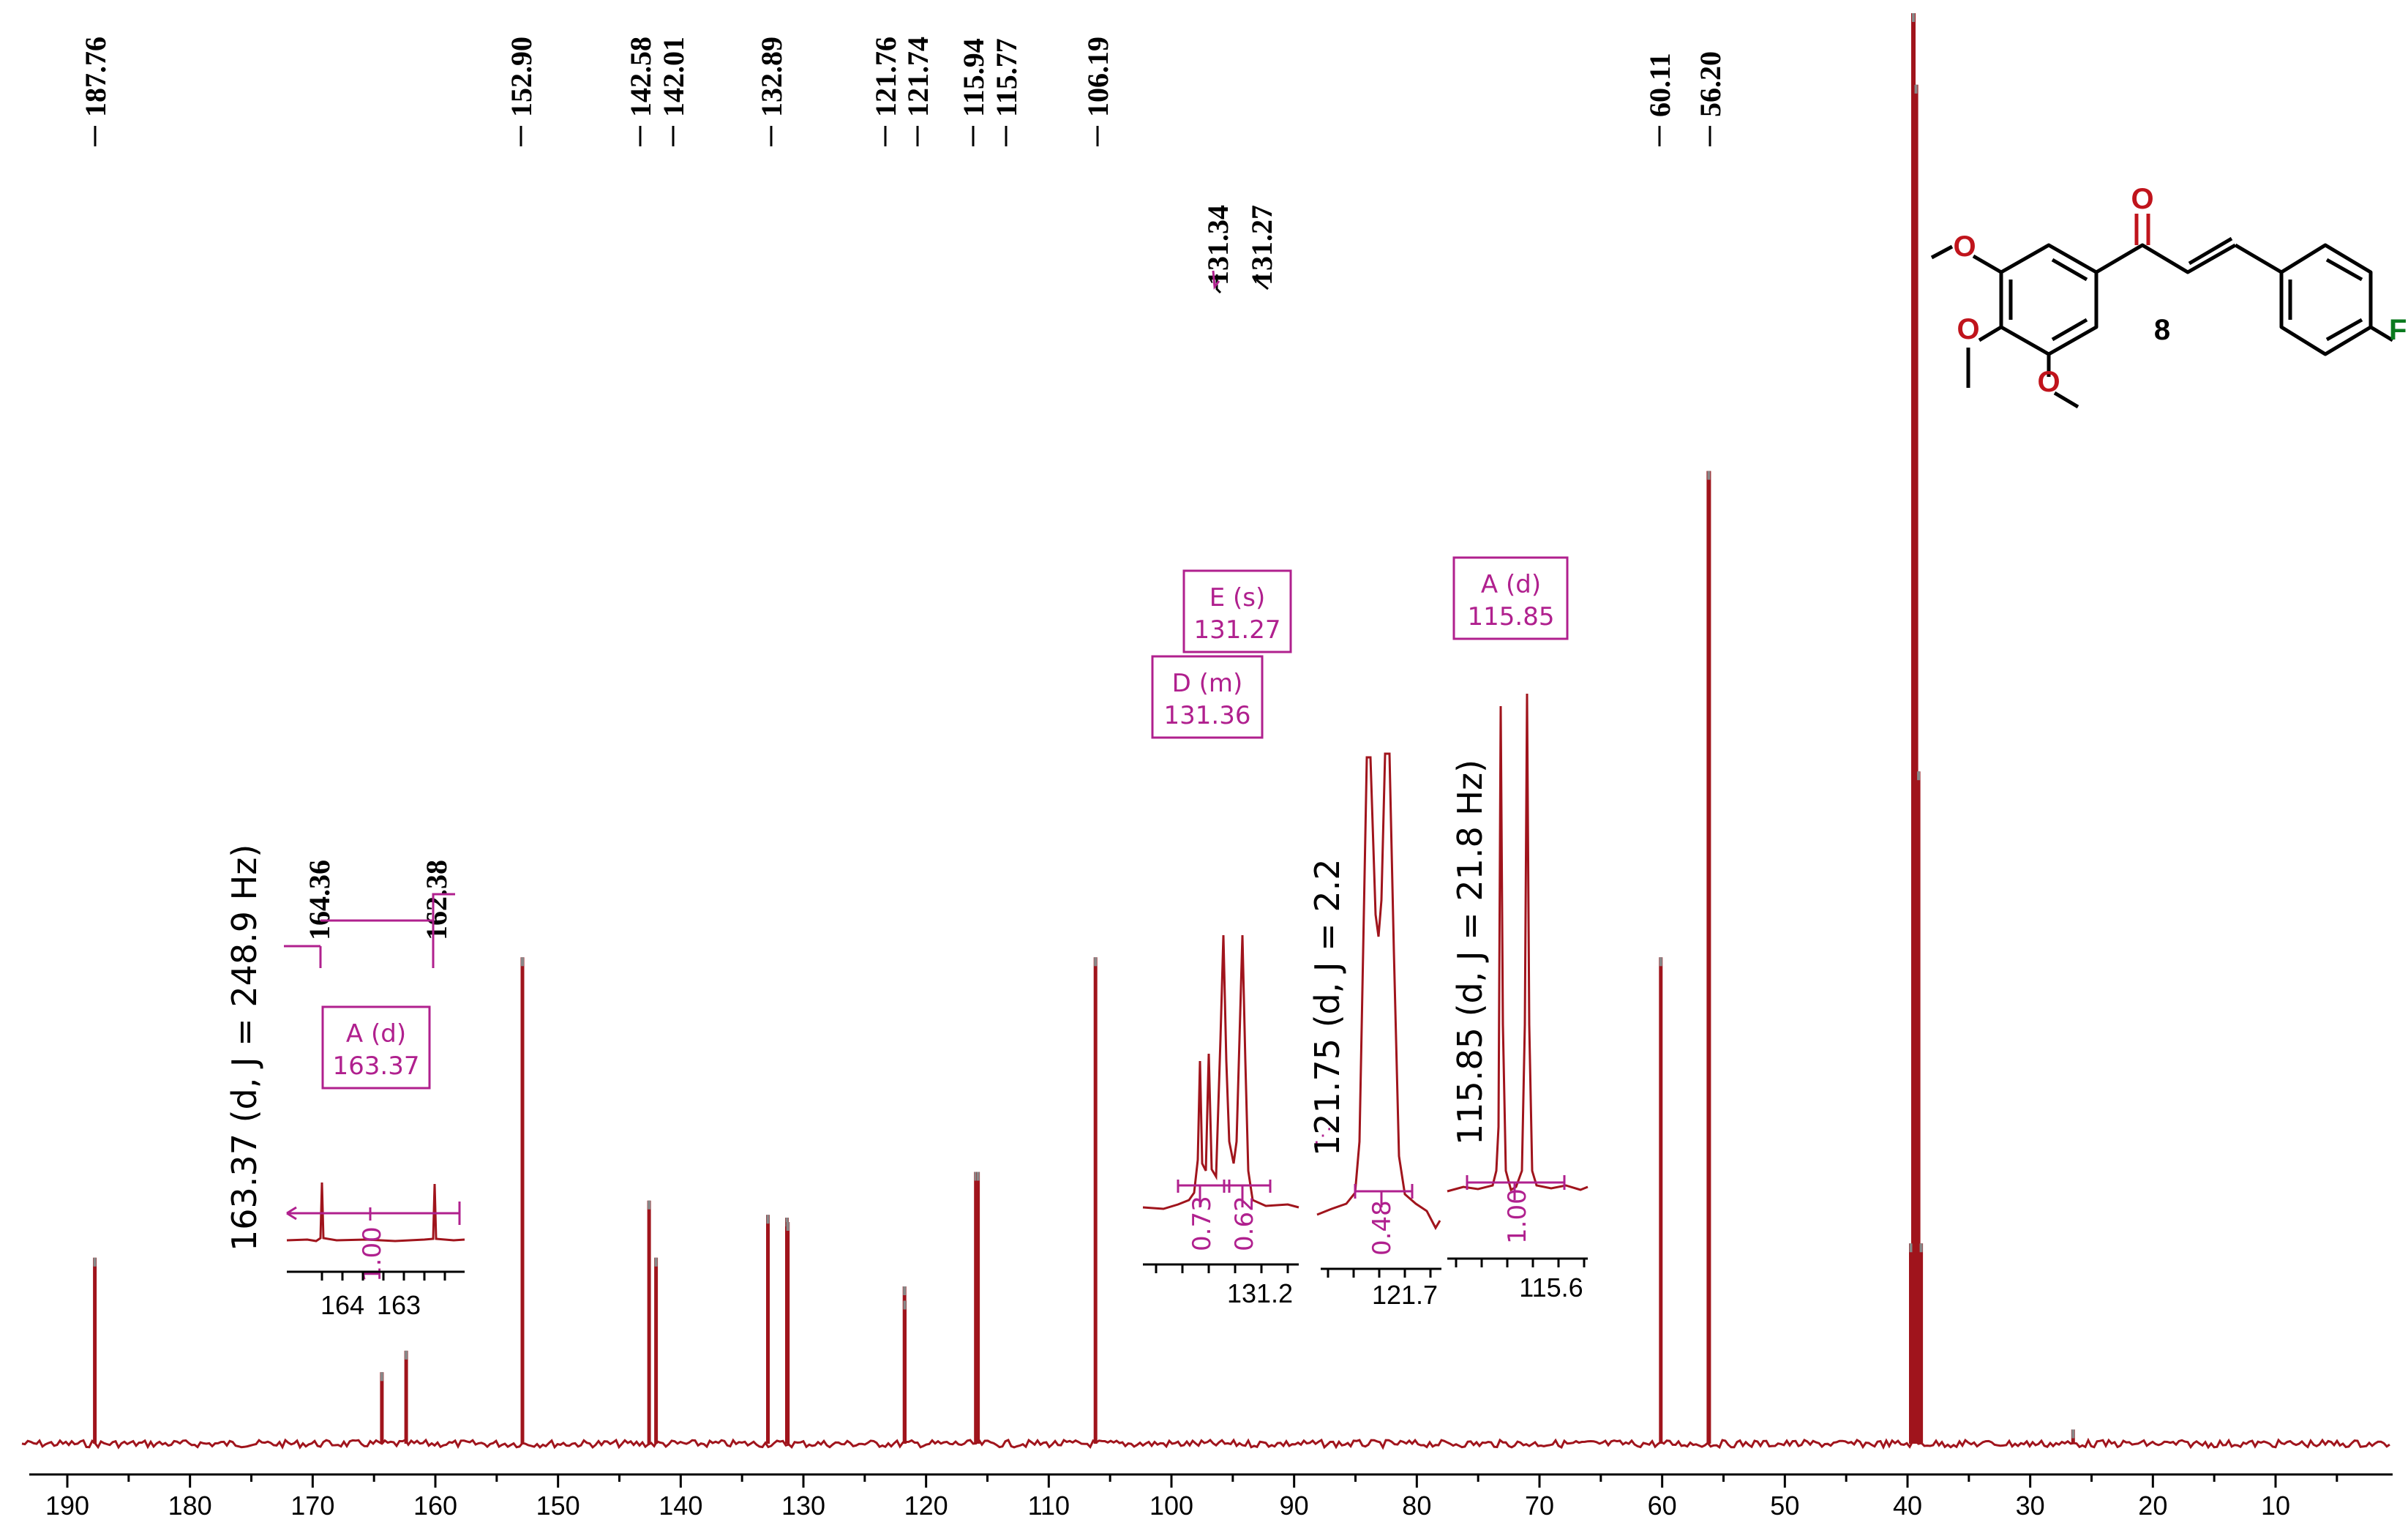 This screenshot has width=2408, height=1533. Describe the element at coordinates (1097, 77) in the screenshot. I see `peak-label-106.19: 106.19` at that location.